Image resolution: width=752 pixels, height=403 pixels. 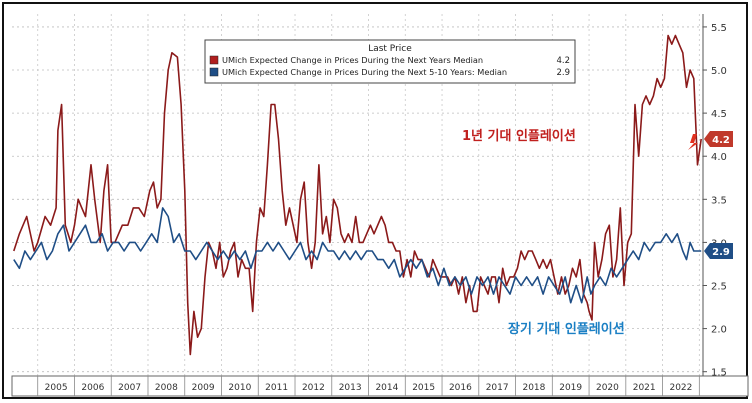 What do you see at coordinates (721, 252) in the screenshot?
I see `last-price-tag-text: 2.9` at bounding box center [721, 252].